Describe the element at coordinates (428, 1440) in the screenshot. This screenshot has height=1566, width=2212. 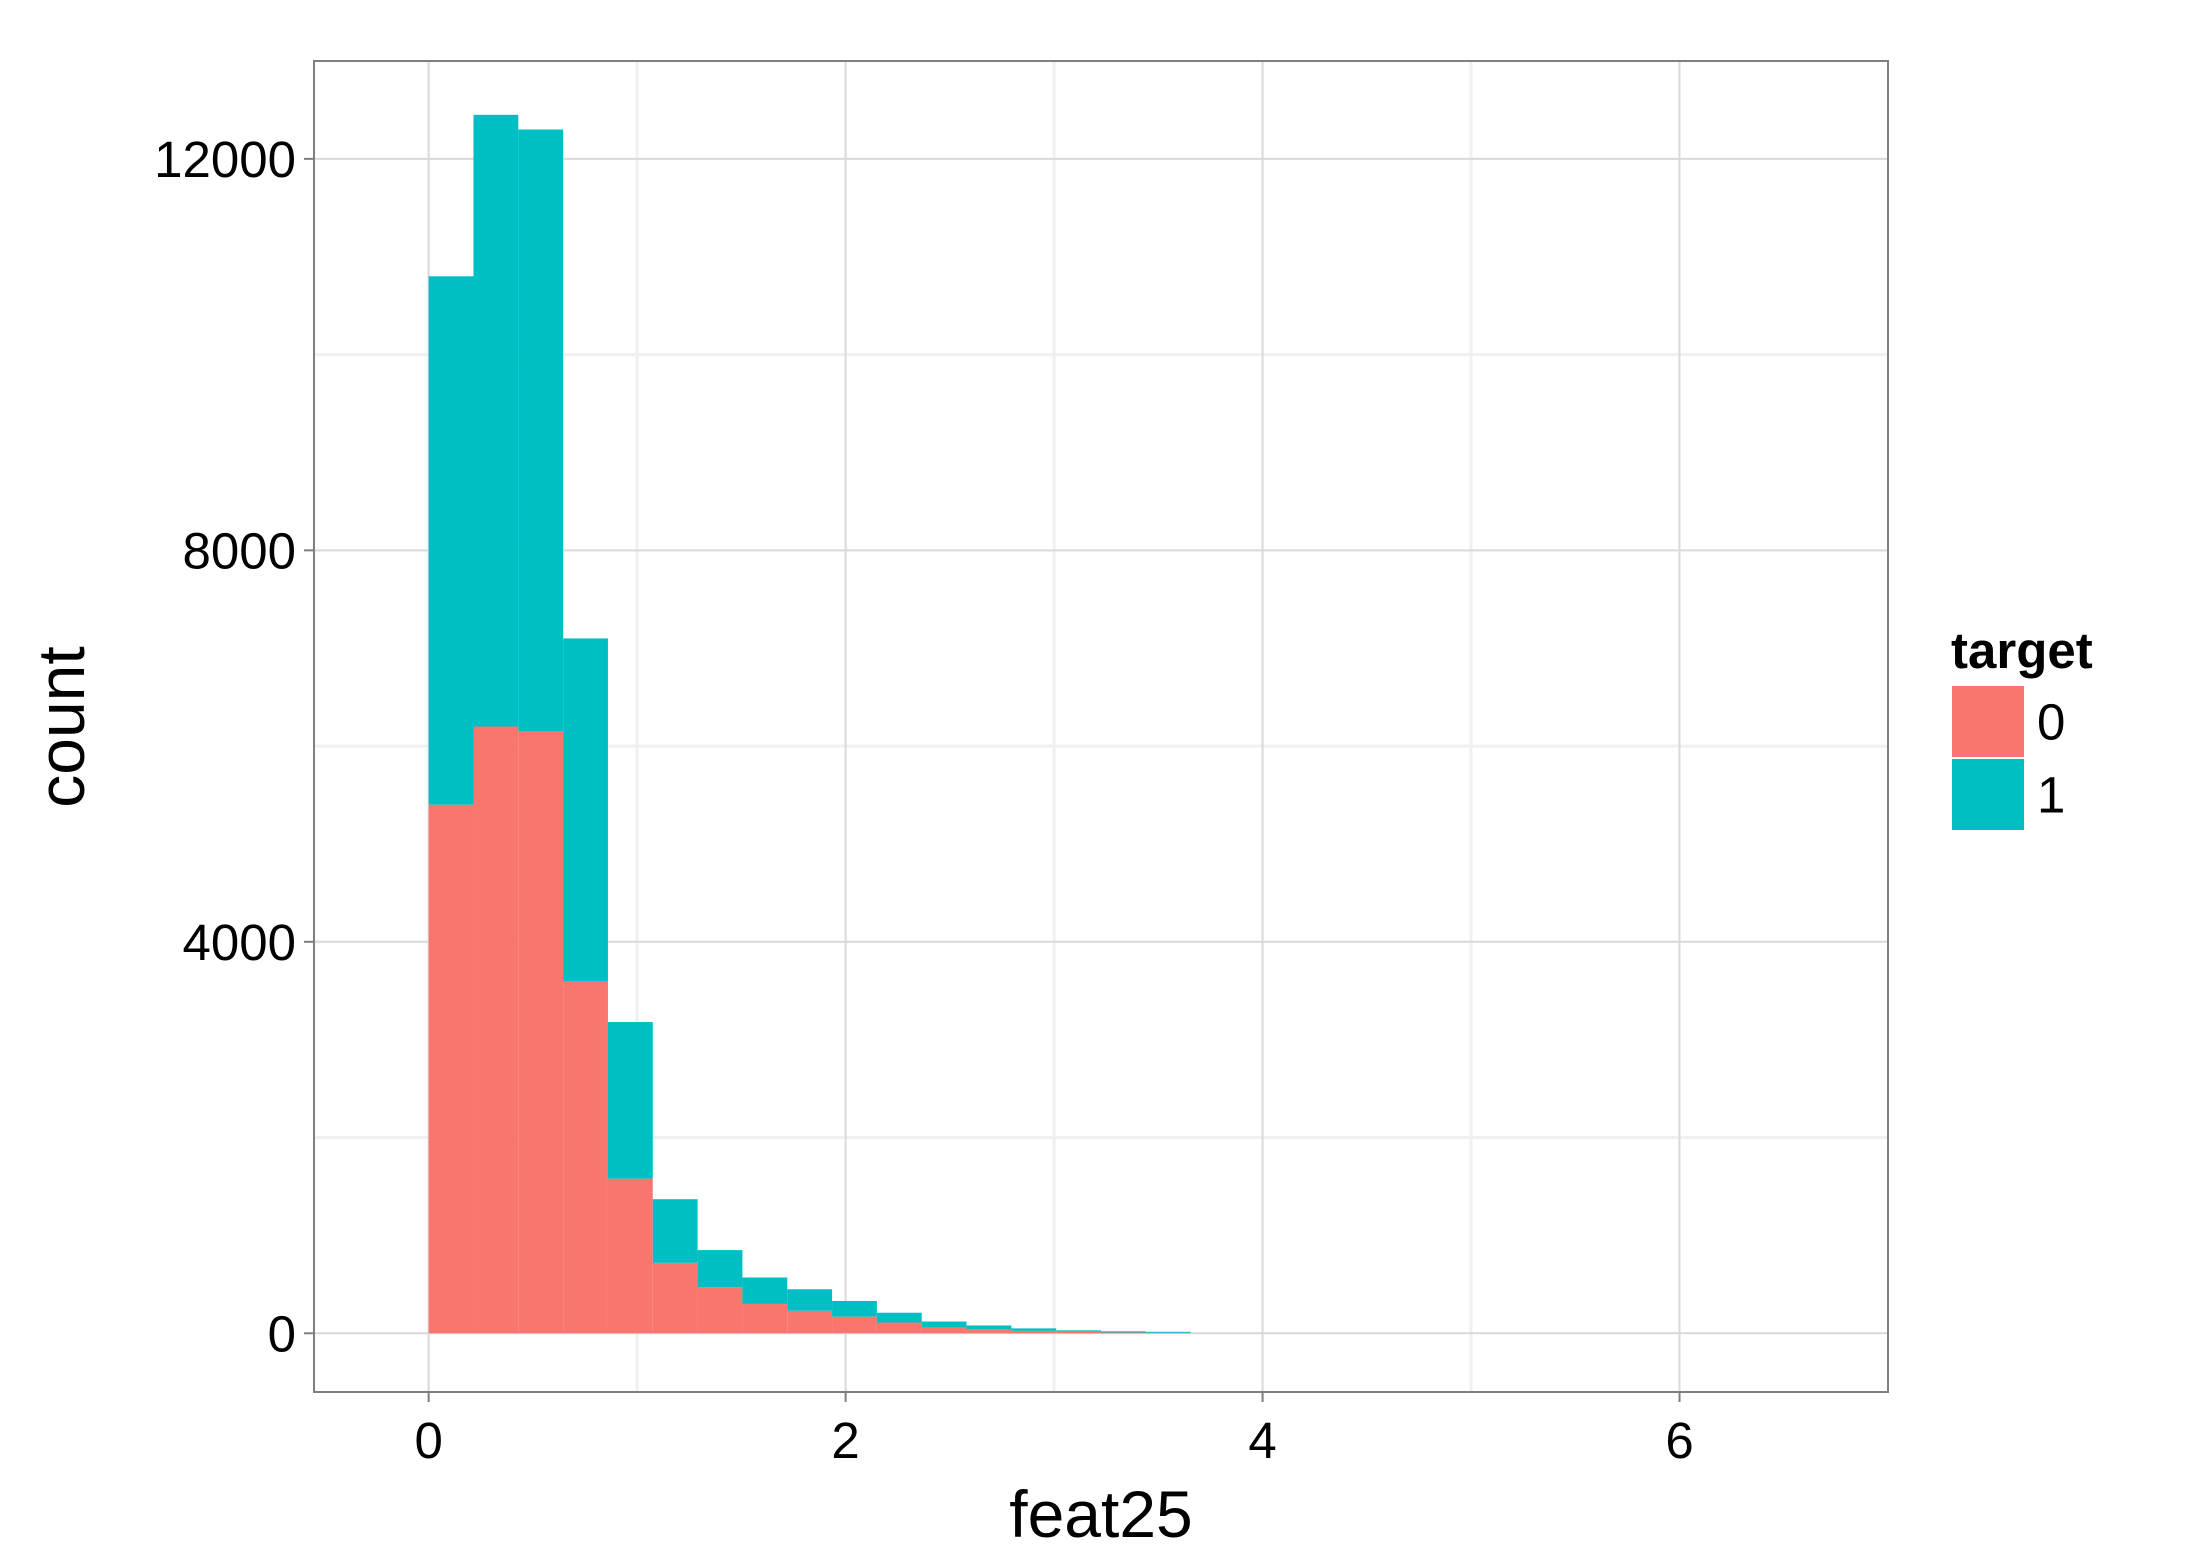
I see `x-tick-label-0: 0` at that location.